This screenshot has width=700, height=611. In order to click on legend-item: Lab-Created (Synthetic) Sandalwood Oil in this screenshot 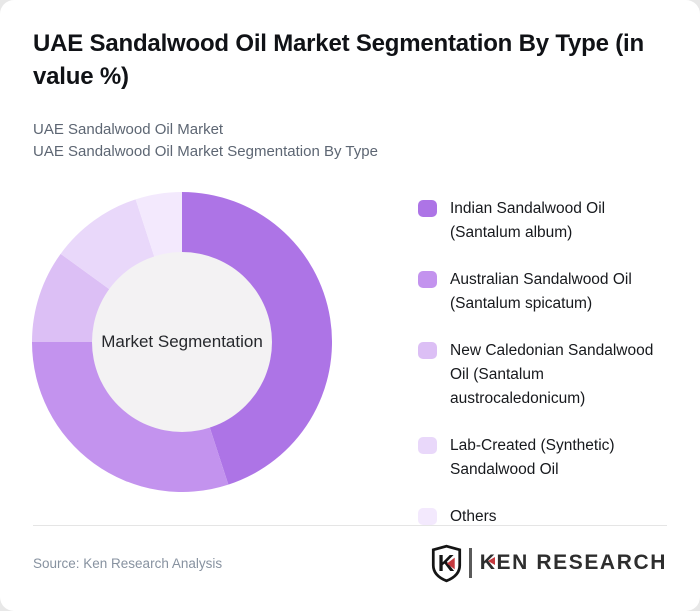, I will do `click(549, 458)`.